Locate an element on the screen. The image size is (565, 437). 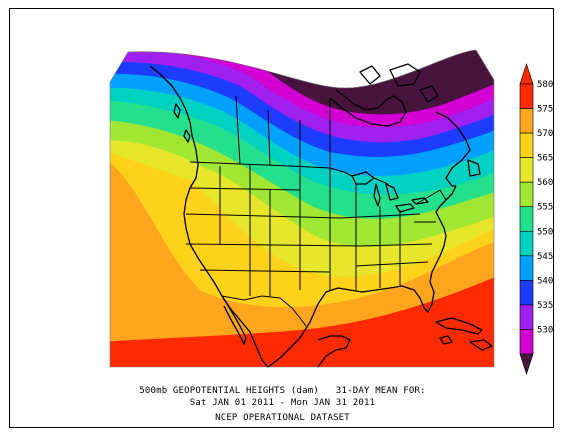
legend-label: 580 is located at coordinates (545, 85).